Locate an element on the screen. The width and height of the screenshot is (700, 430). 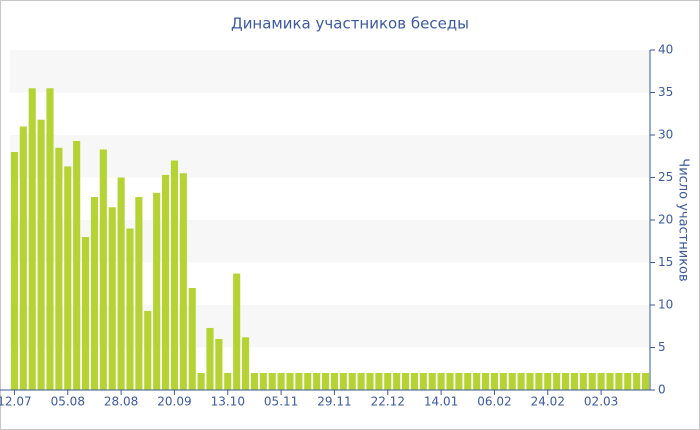
x-tick-label: 06.02 is located at coordinates (494, 402).